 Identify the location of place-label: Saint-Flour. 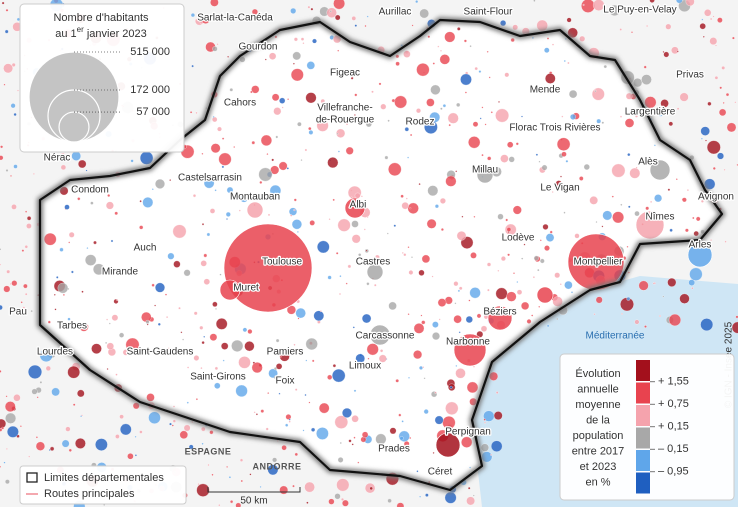
(489, 12).